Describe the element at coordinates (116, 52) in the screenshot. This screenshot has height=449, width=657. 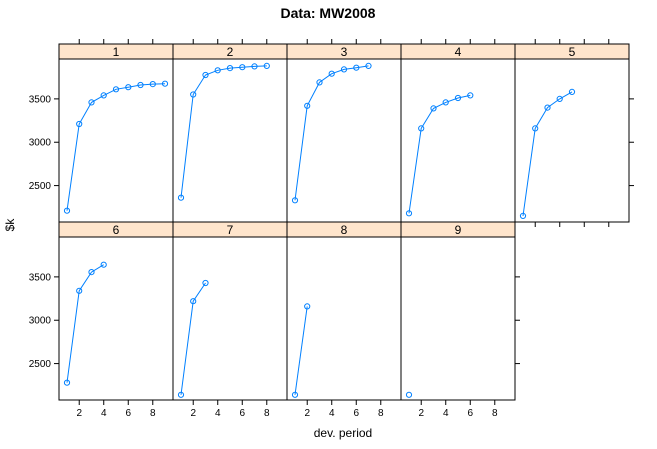
I see `strip-label-1: 1` at that location.